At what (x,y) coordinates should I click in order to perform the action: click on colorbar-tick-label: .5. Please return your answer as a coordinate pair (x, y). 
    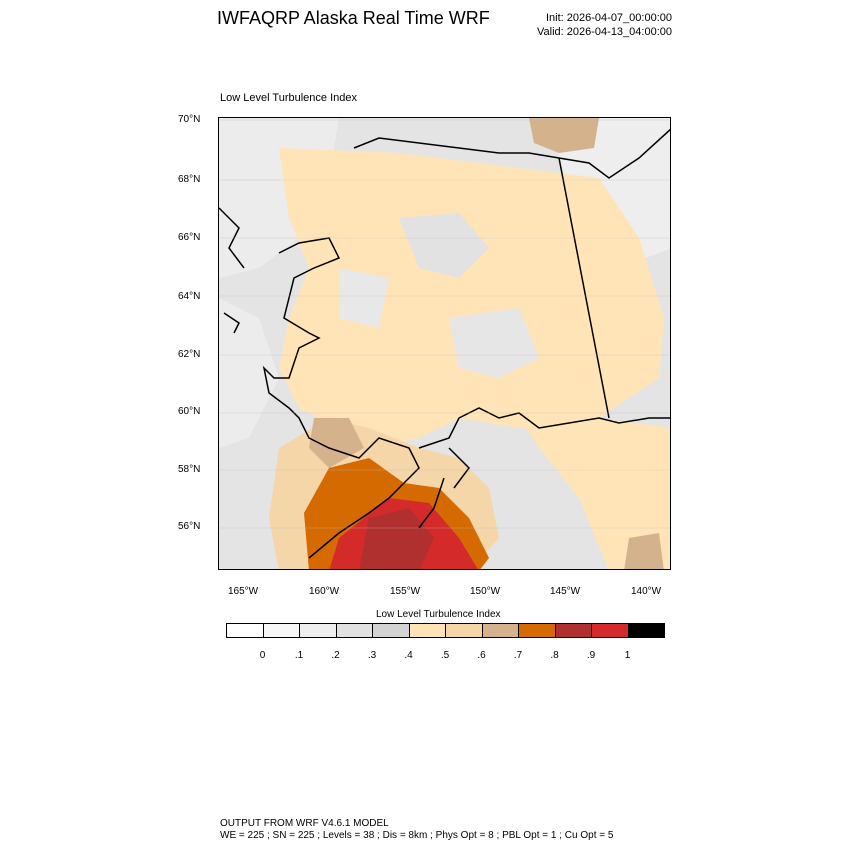
    Looking at the image, I should click on (445, 655).